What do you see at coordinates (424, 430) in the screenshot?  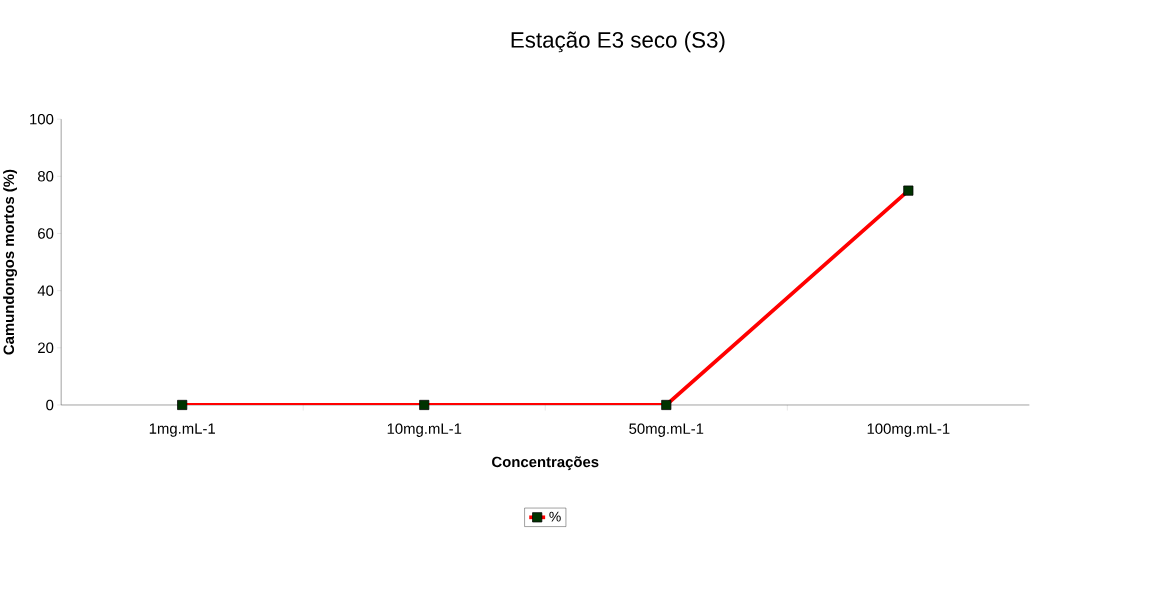 I see `x-tick-label: 10mg.mL-1` at bounding box center [424, 430].